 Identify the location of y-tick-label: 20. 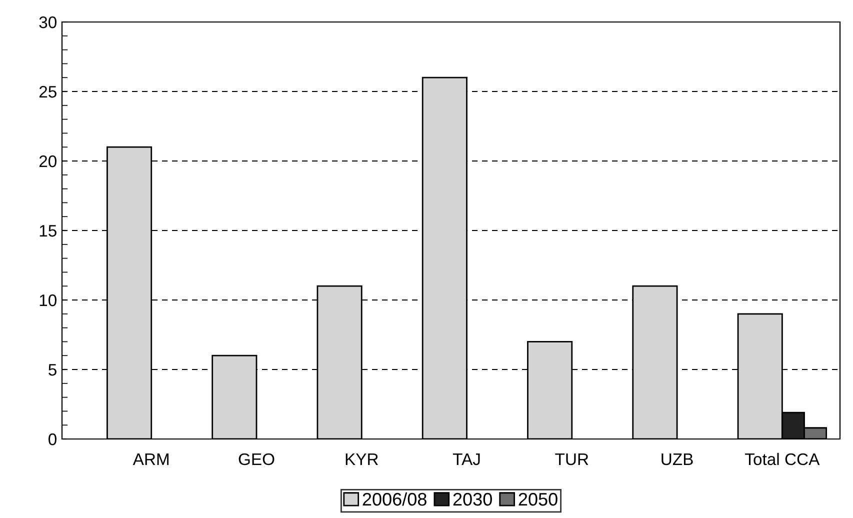
(47, 161).